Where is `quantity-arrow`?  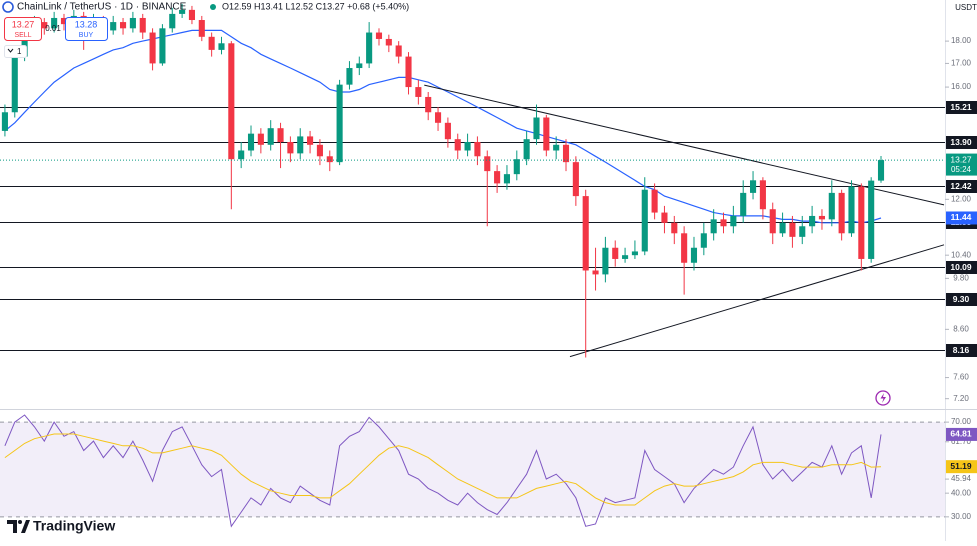
quantity-arrow is located at coordinates (10, 50).